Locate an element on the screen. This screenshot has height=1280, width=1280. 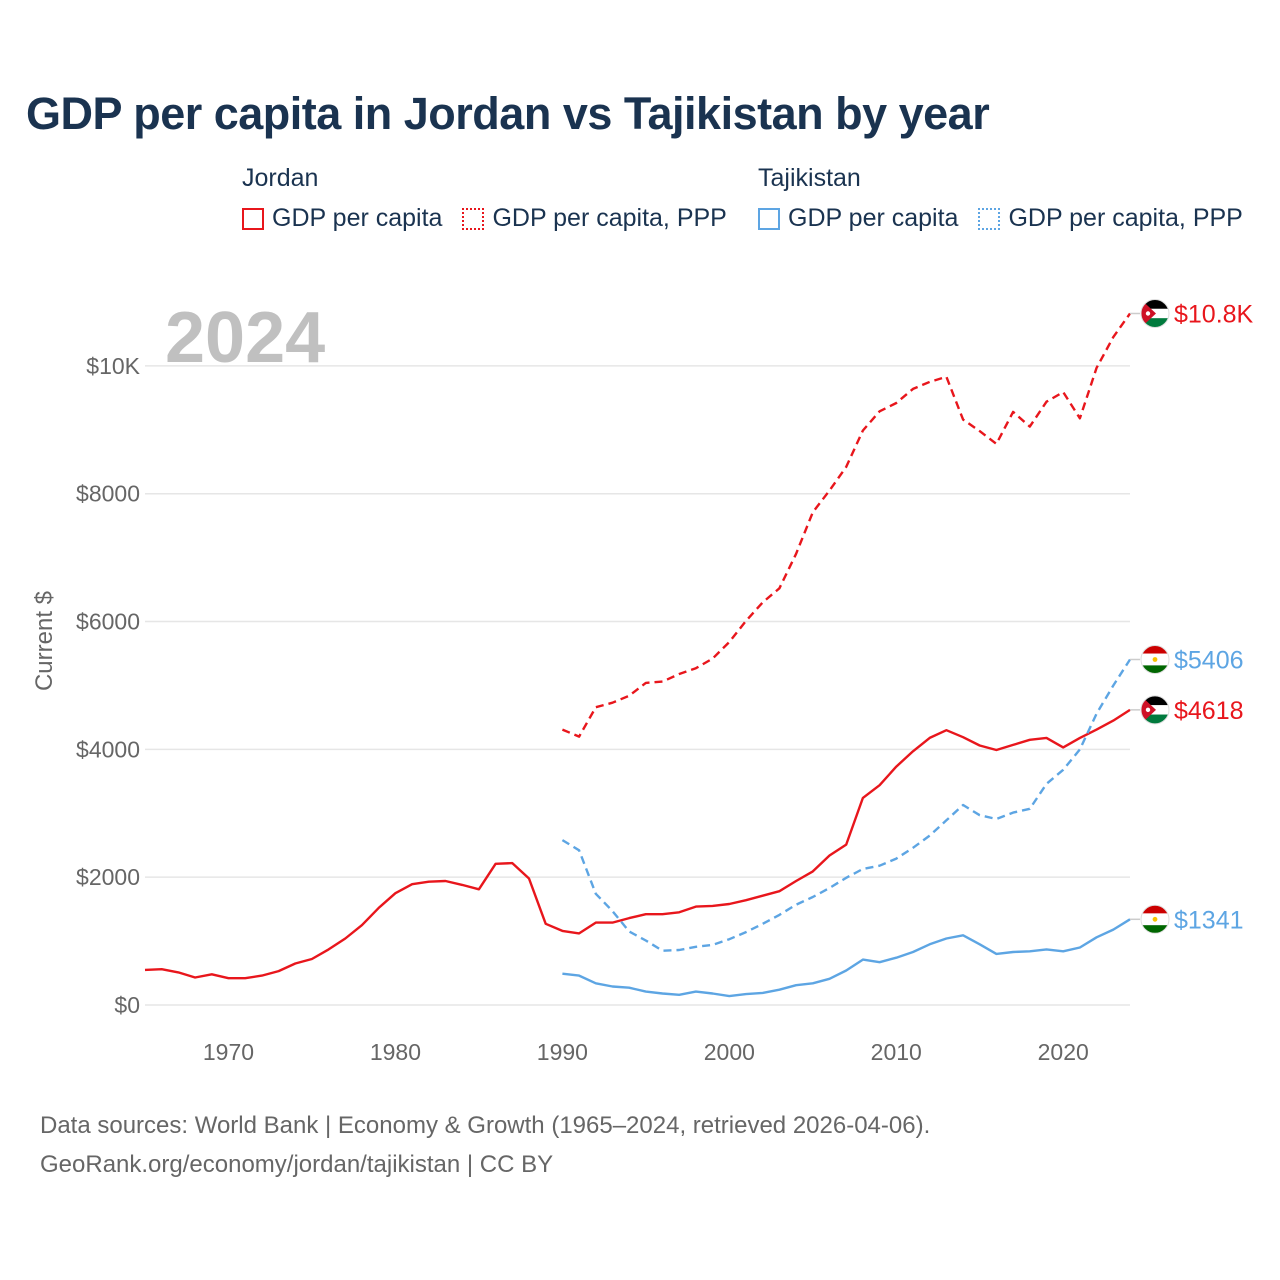
y-tick-label: $6000 is located at coordinates (108, 622).